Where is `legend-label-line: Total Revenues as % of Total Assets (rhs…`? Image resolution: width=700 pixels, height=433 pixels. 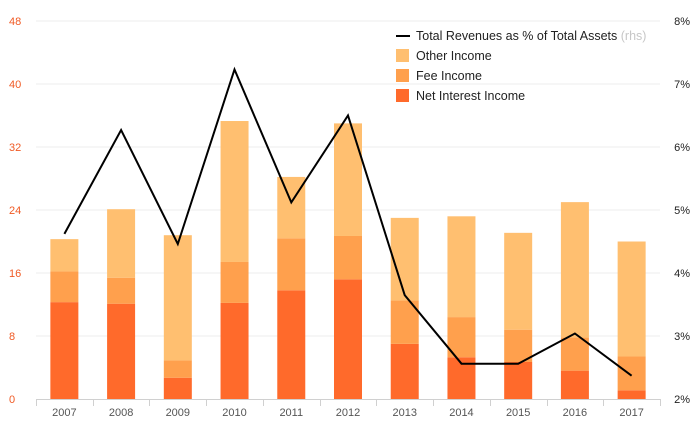 legend-label-line: Total Revenues as % of Total Assets (rhs… is located at coordinates (531, 36).